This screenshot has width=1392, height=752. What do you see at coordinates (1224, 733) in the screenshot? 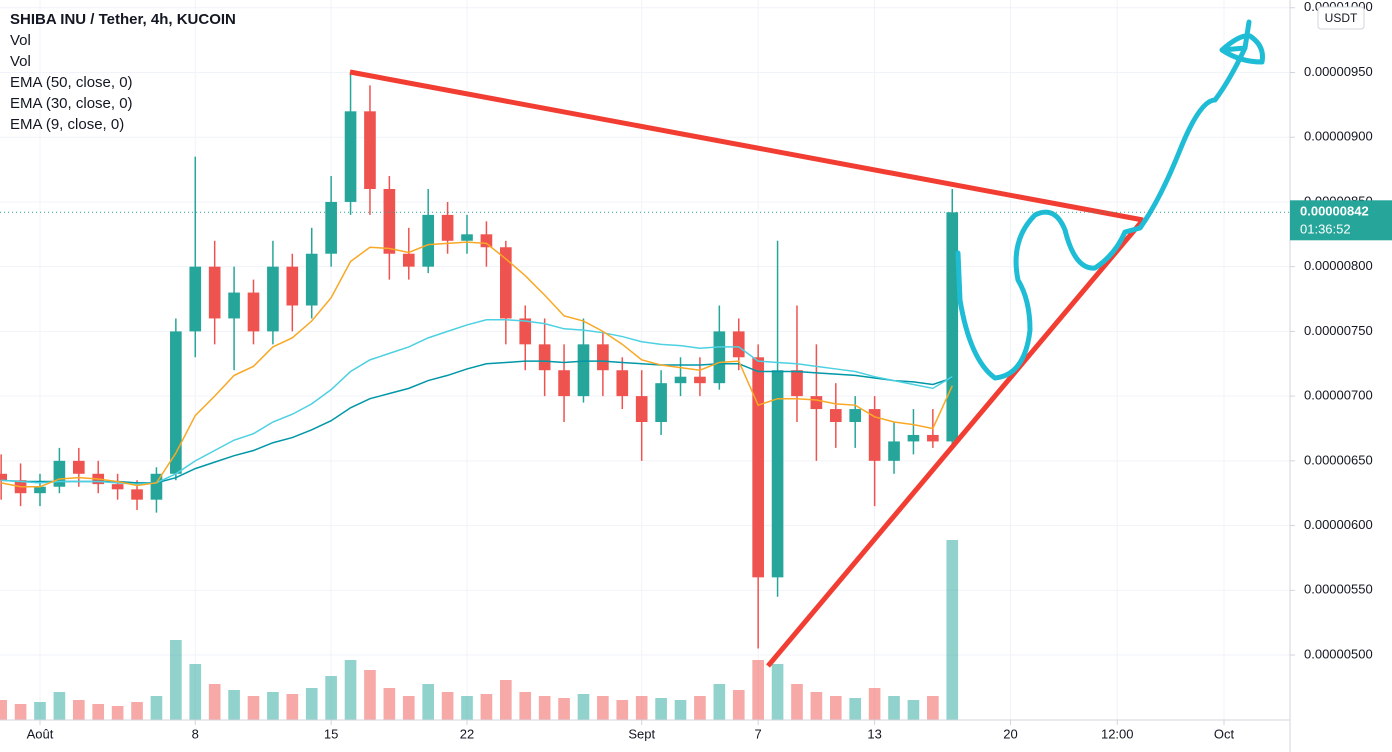
I see `x-tick-label: Oct` at bounding box center [1224, 733].